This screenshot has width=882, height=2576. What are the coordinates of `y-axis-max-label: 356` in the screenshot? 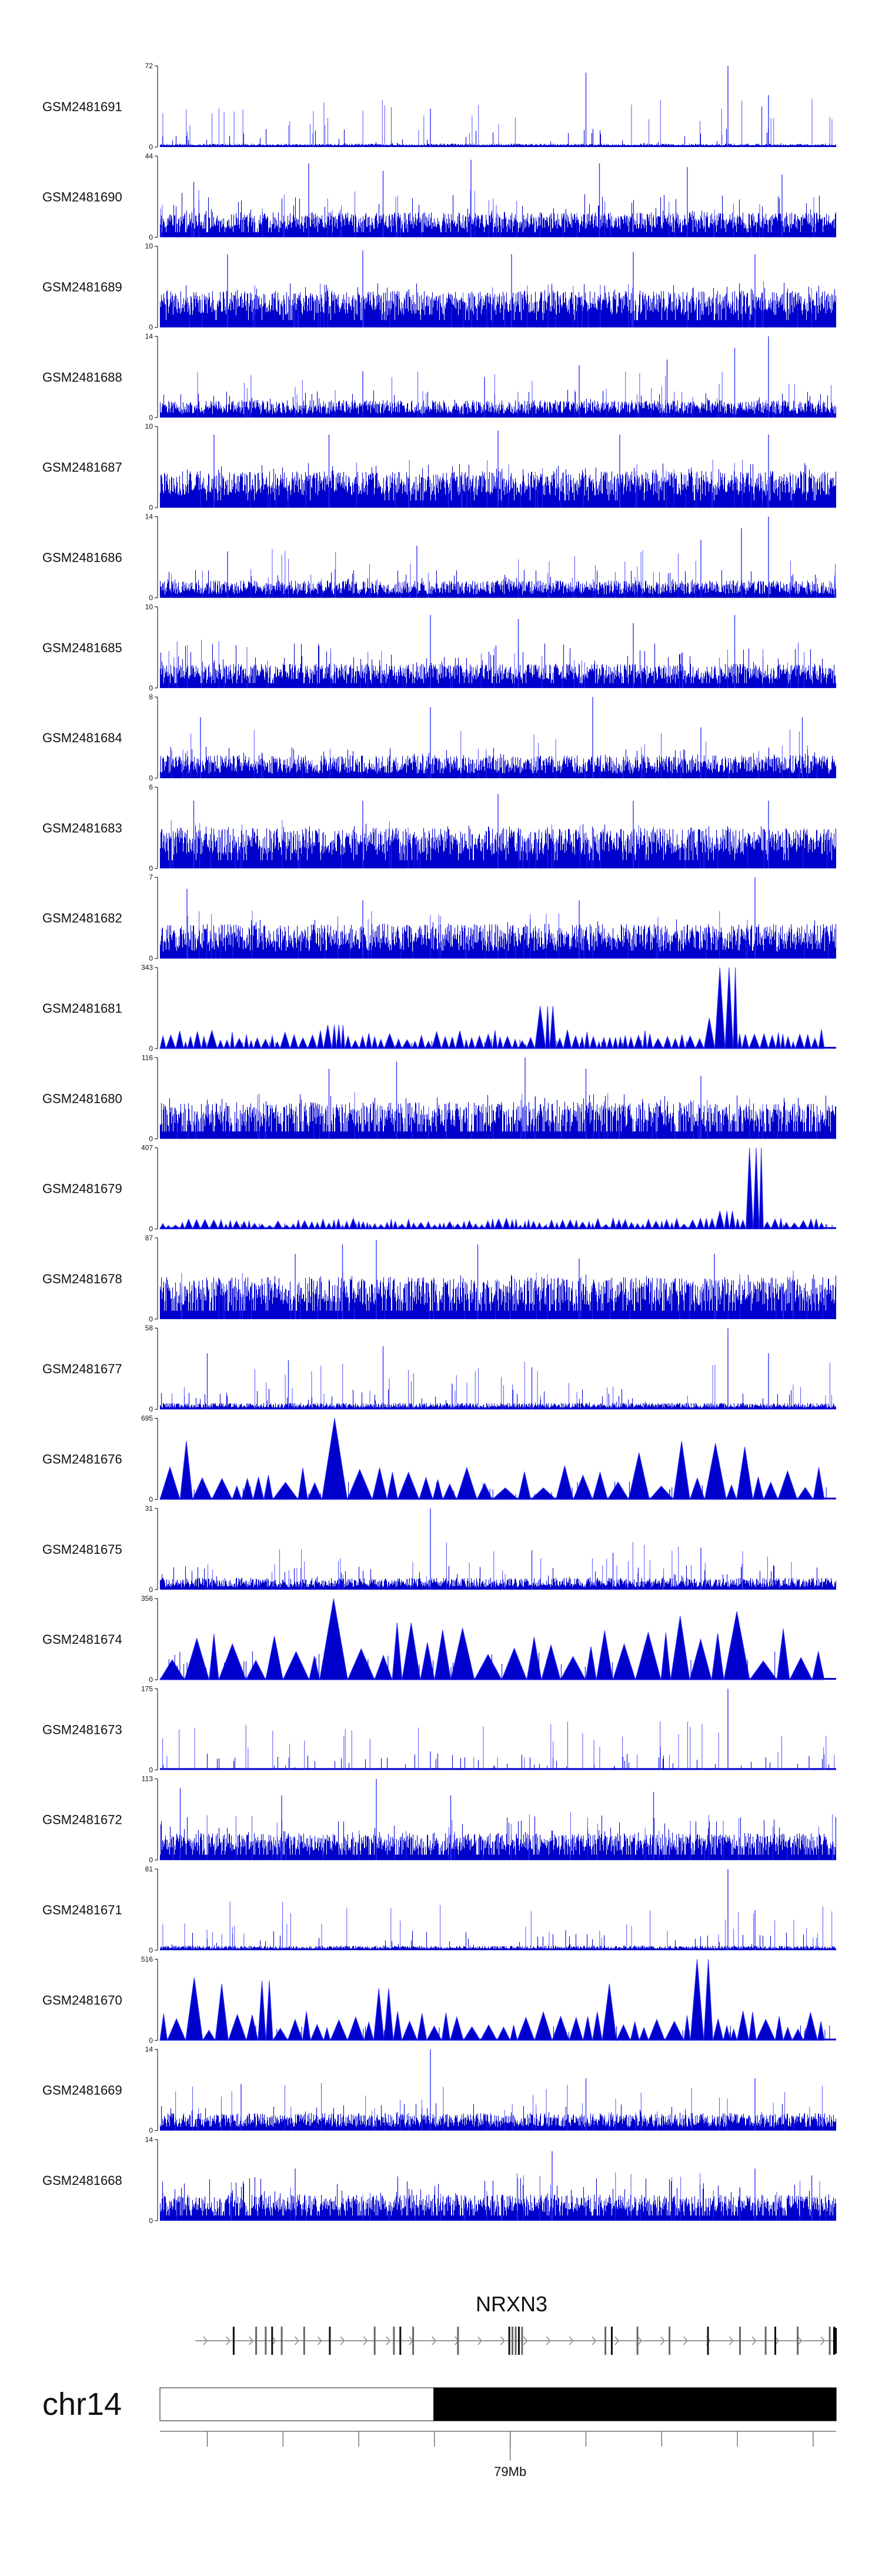 It's located at (147, 1598).